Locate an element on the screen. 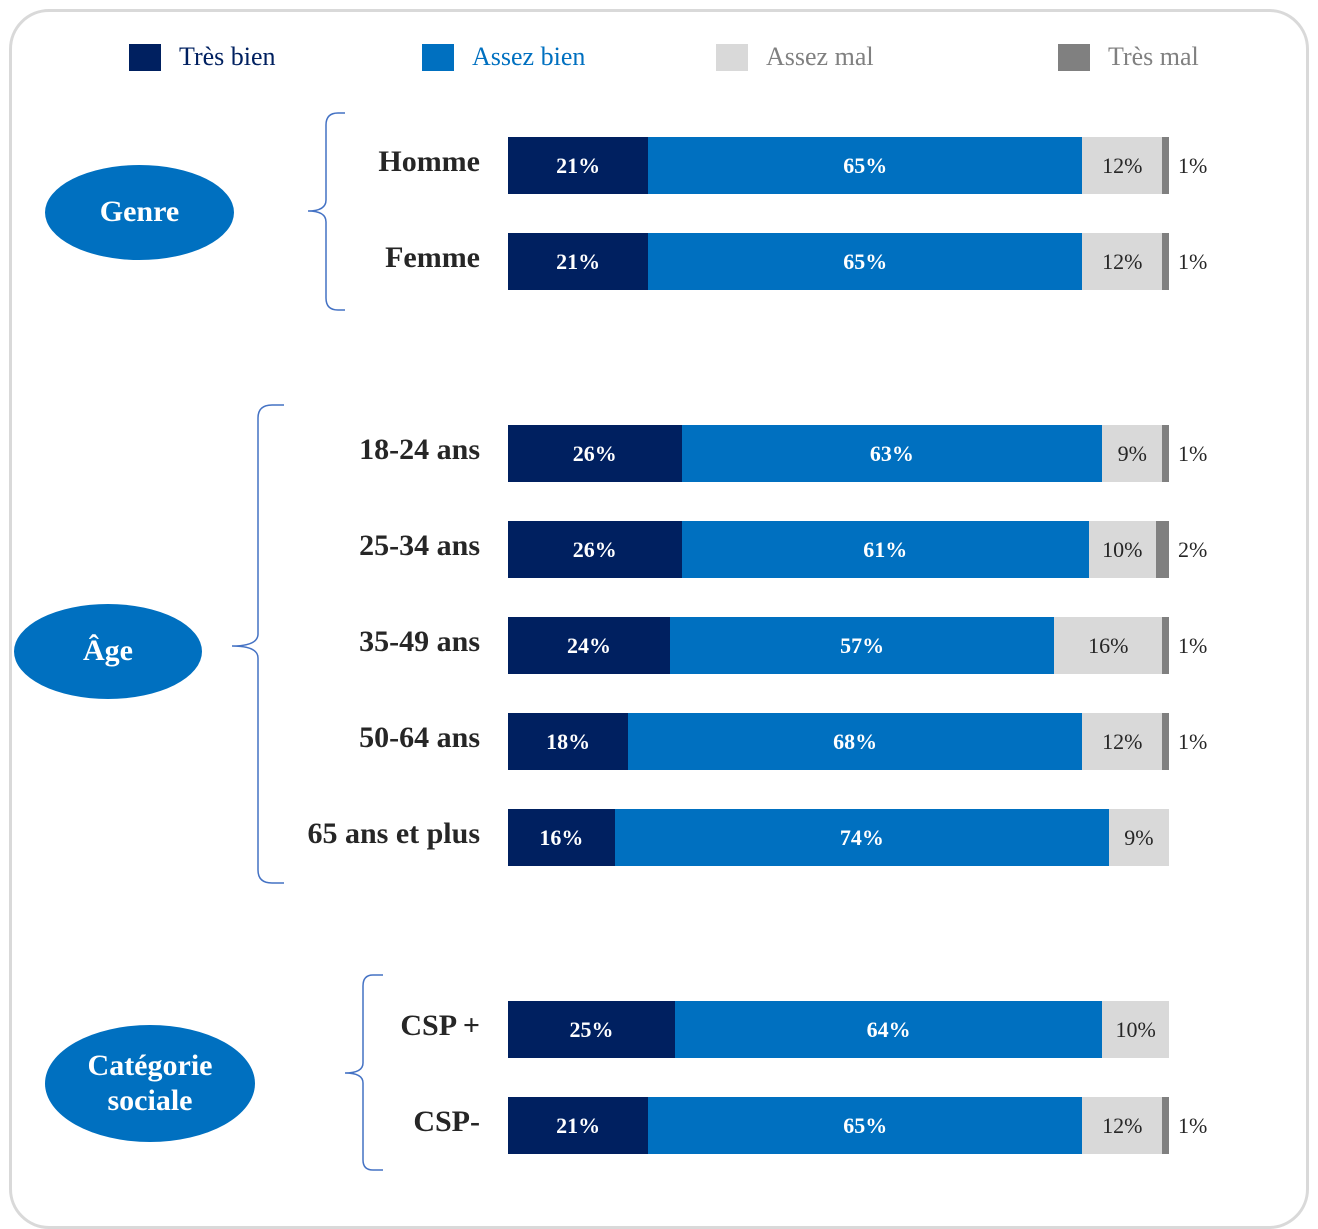 This screenshot has width=1318, height=1229. row-label: 35-49 ans is located at coordinates (419, 641).